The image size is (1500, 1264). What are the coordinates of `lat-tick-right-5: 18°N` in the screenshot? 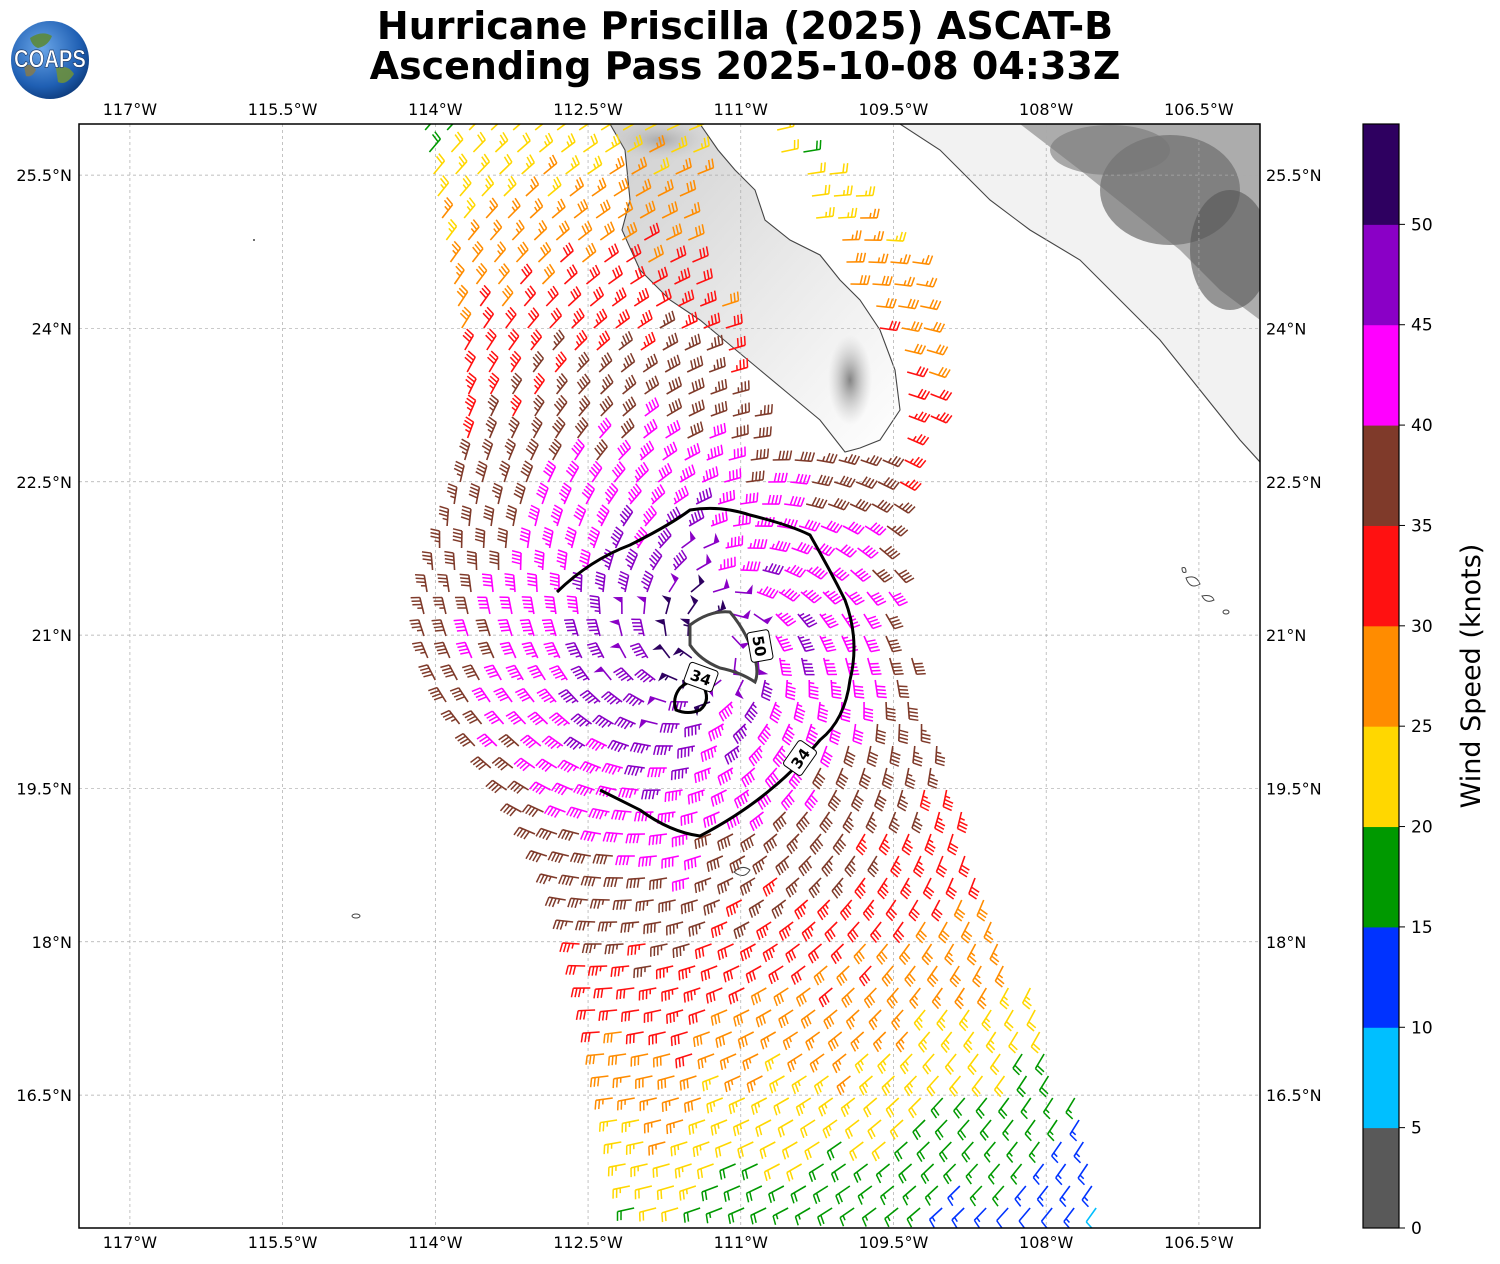 It's located at (1286, 942).